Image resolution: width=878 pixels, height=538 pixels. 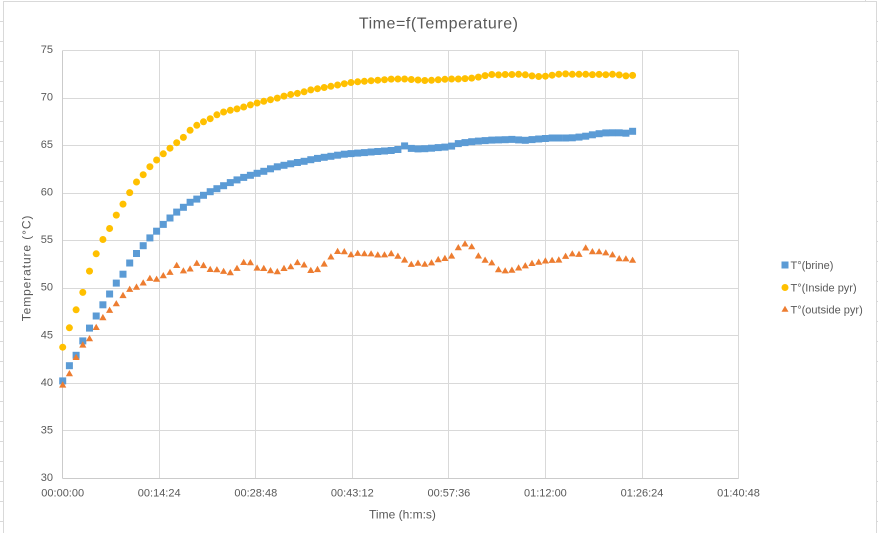 I want to click on svg-text: 45, so click(x=47, y=335).